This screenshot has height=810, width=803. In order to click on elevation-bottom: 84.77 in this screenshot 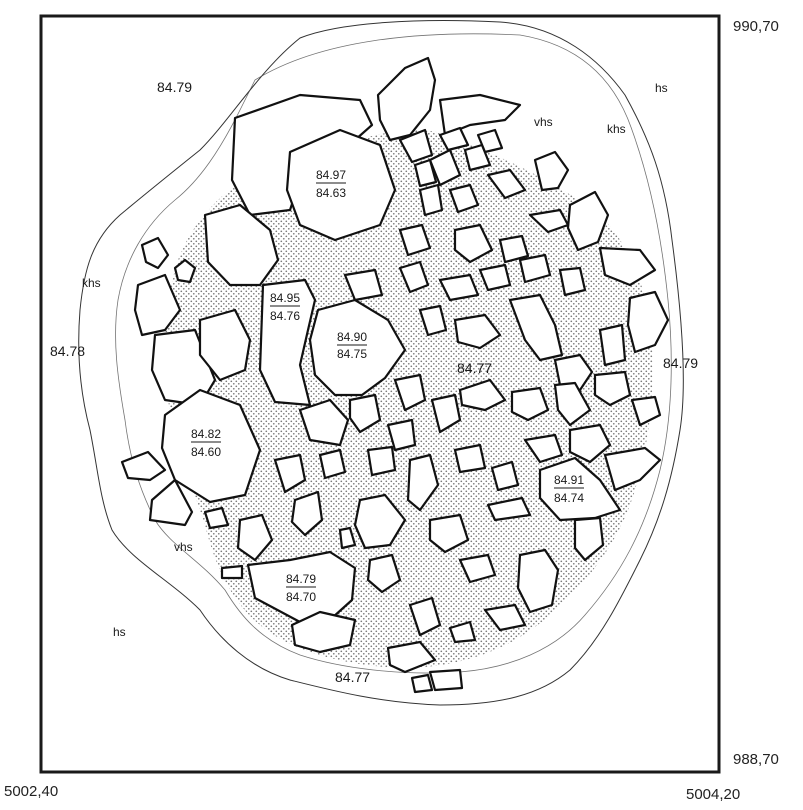, I will do `click(352, 677)`.